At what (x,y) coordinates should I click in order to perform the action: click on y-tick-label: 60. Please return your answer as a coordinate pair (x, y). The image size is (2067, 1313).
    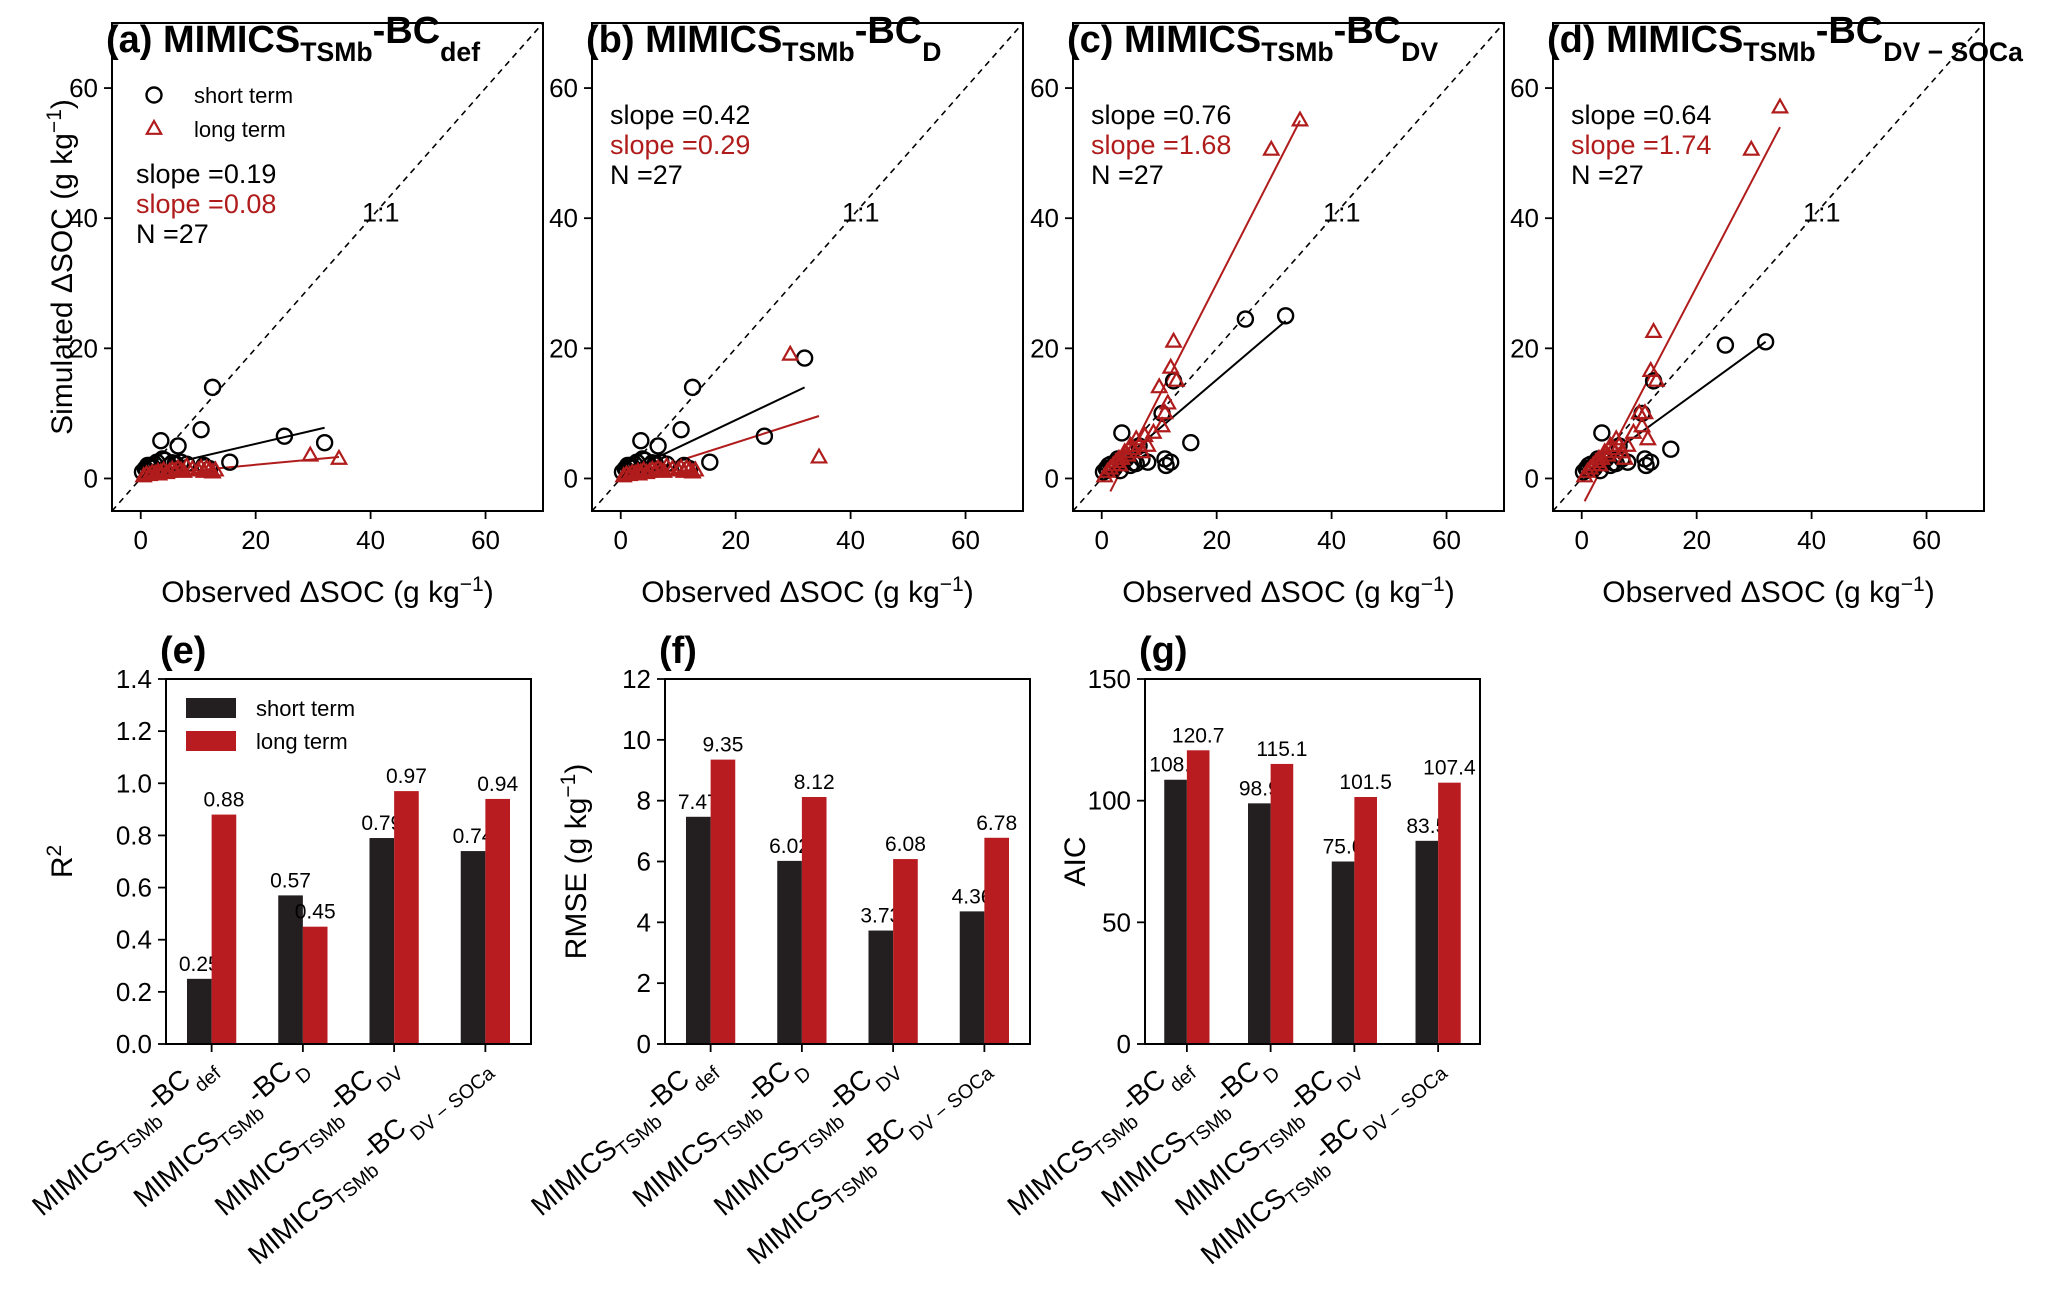
    Looking at the image, I should click on (1044, 88).